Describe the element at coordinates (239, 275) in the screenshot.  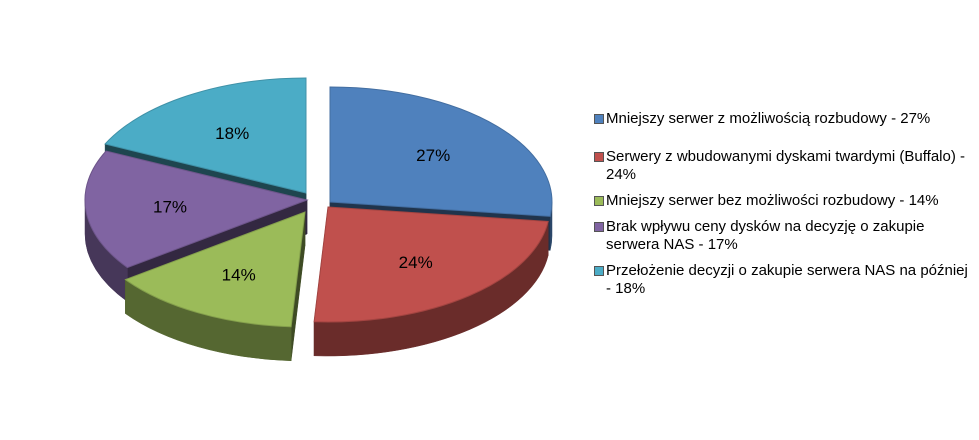
I see `data-label-2: 14%` at that location.